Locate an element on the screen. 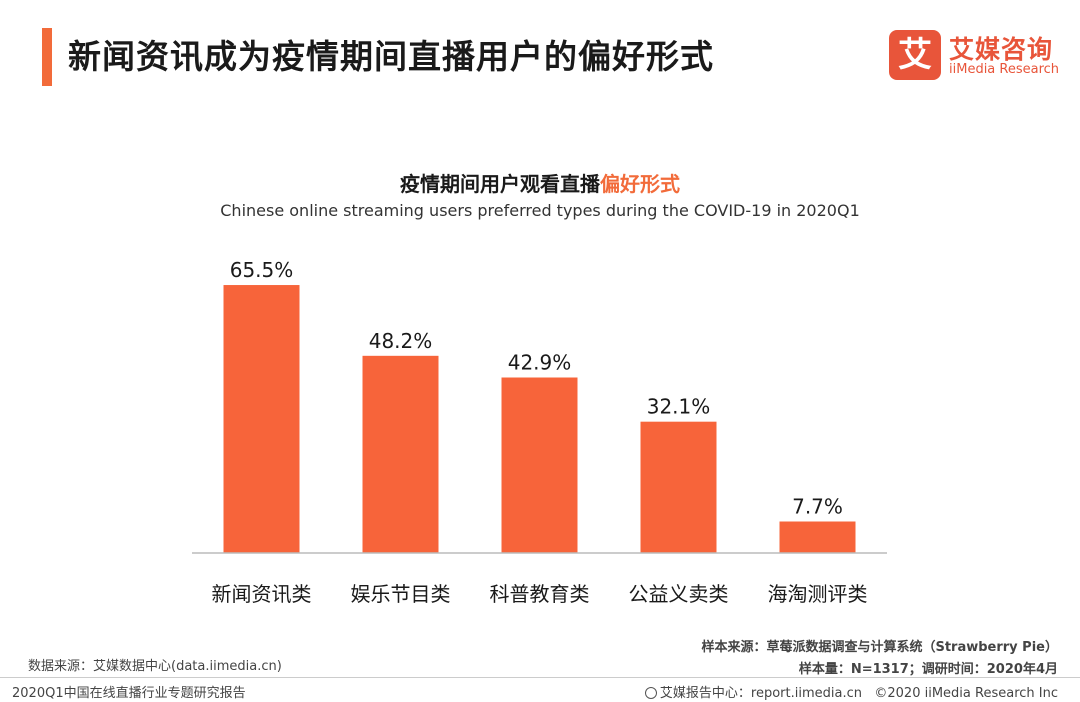 The height and width of the screenshot is (702, 1080). logo-mark: 艾 is located at coordinates (915, 55).